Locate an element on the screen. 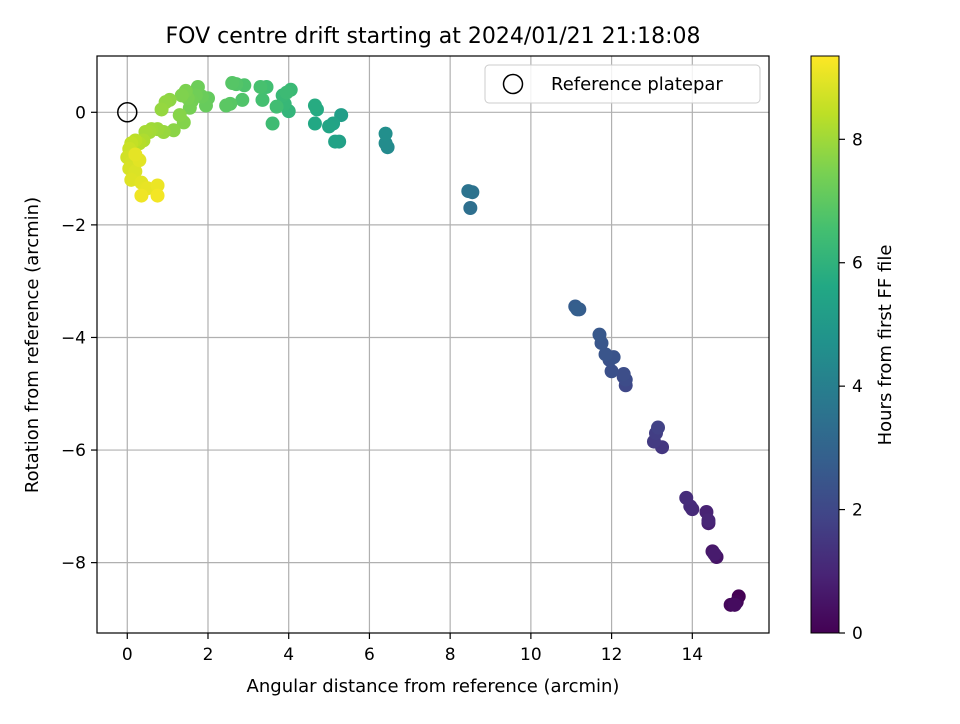 The height and width of the screenshot is (724, 960). colorbar-tick-label: 8 is located at coordinates (857, 140).